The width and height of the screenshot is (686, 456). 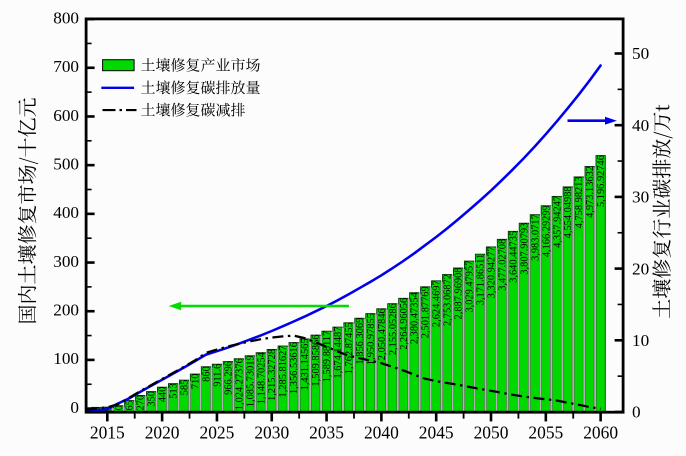 What do you see at coordinates (349, 348) in the screenshot?
I see `svg-text: 1,762.87455` at bounding box center [349, 348].